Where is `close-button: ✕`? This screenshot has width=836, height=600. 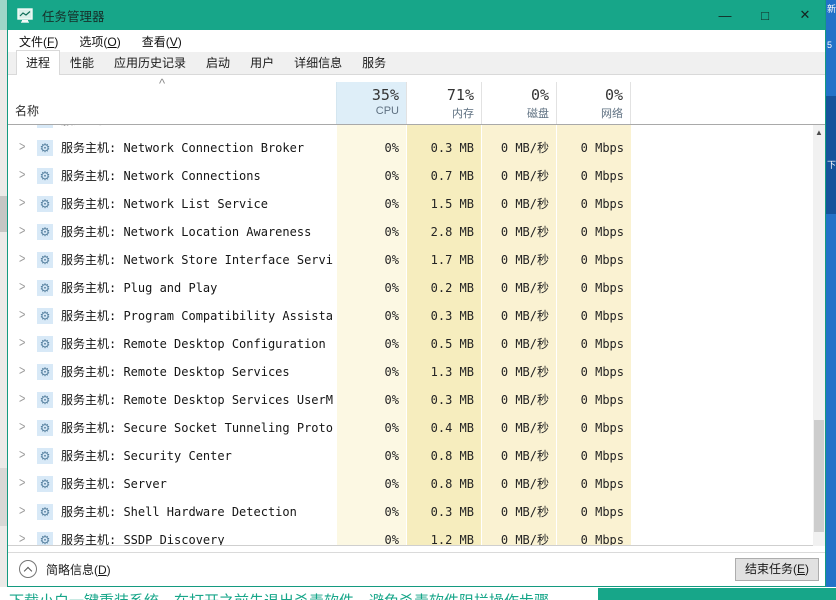 close-button: ✕ is located at coordinates (805, 14).